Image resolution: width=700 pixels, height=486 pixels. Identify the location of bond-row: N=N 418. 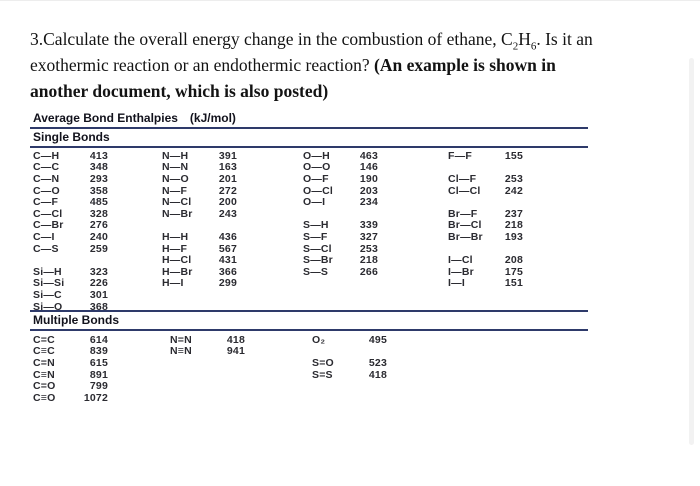
(207, 340).